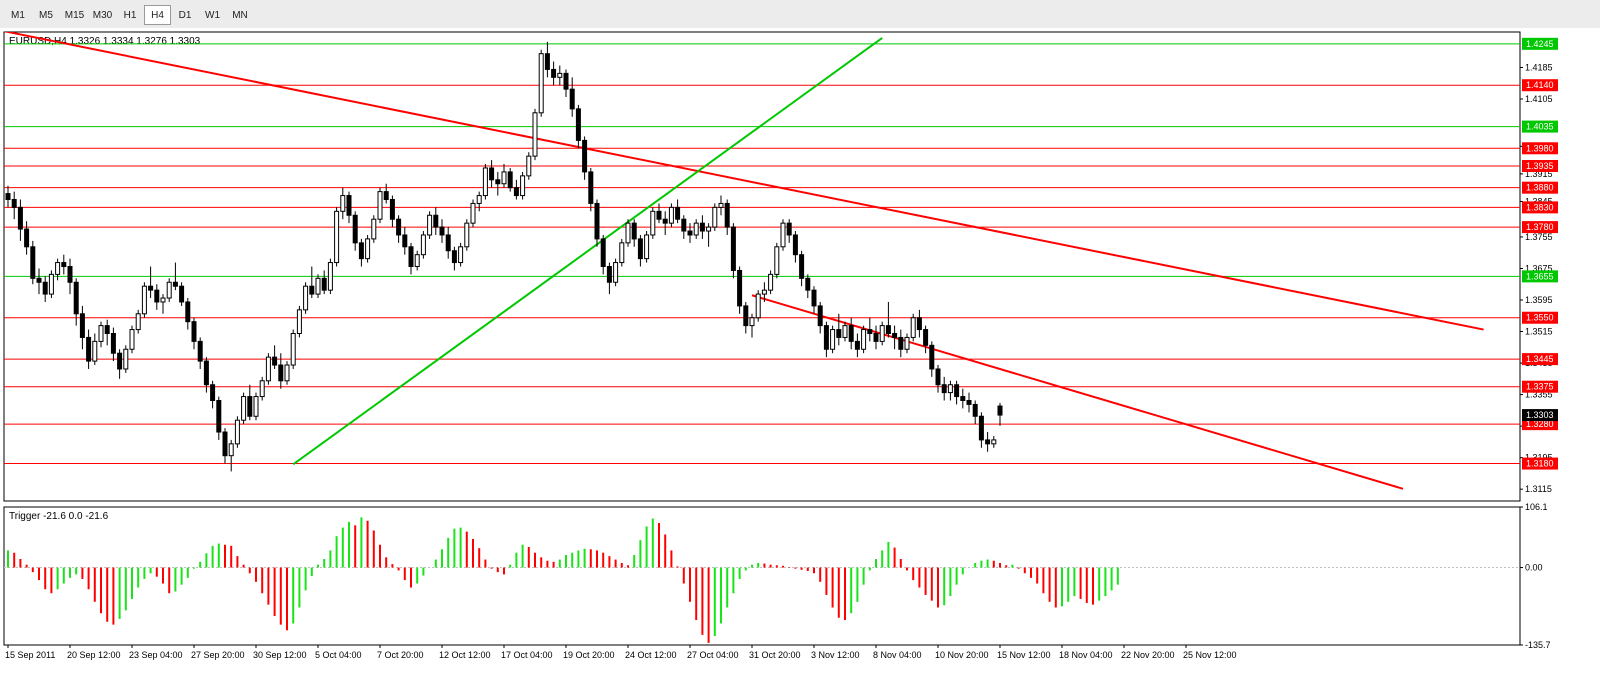 The image size is (1600, 677). What do you see at coordinates (102, 15) in the screenshot?
I see `timeframe-m30-button: M30` at bounding box center [102, 15].